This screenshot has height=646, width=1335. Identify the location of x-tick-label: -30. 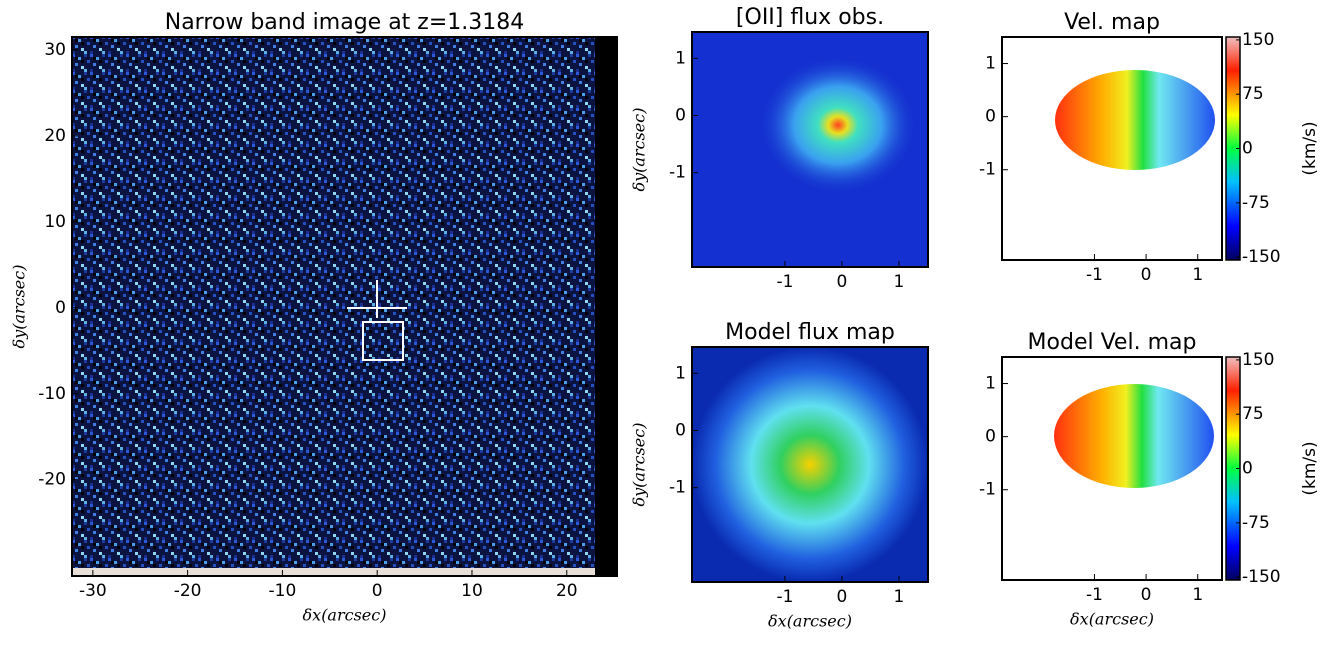
(93, 591).